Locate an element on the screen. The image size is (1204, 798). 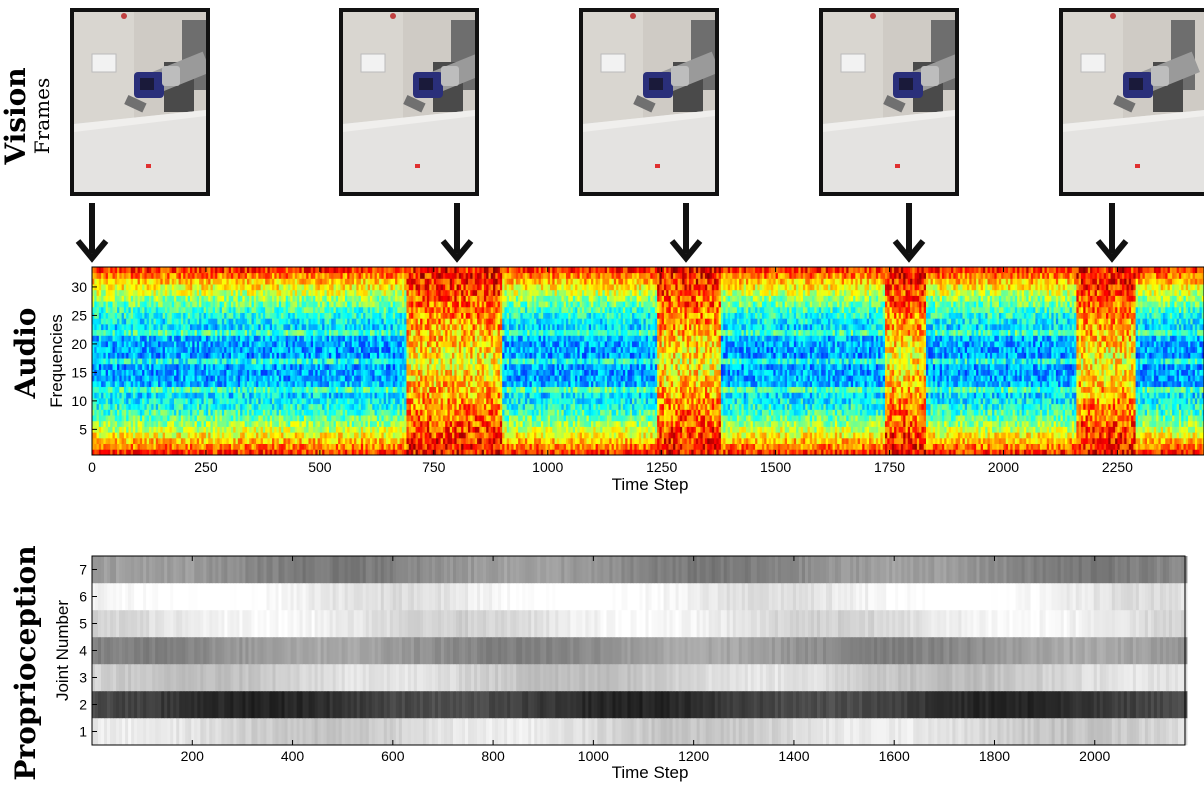
x-tick-label: 250 is located at coordinates (206, 467).